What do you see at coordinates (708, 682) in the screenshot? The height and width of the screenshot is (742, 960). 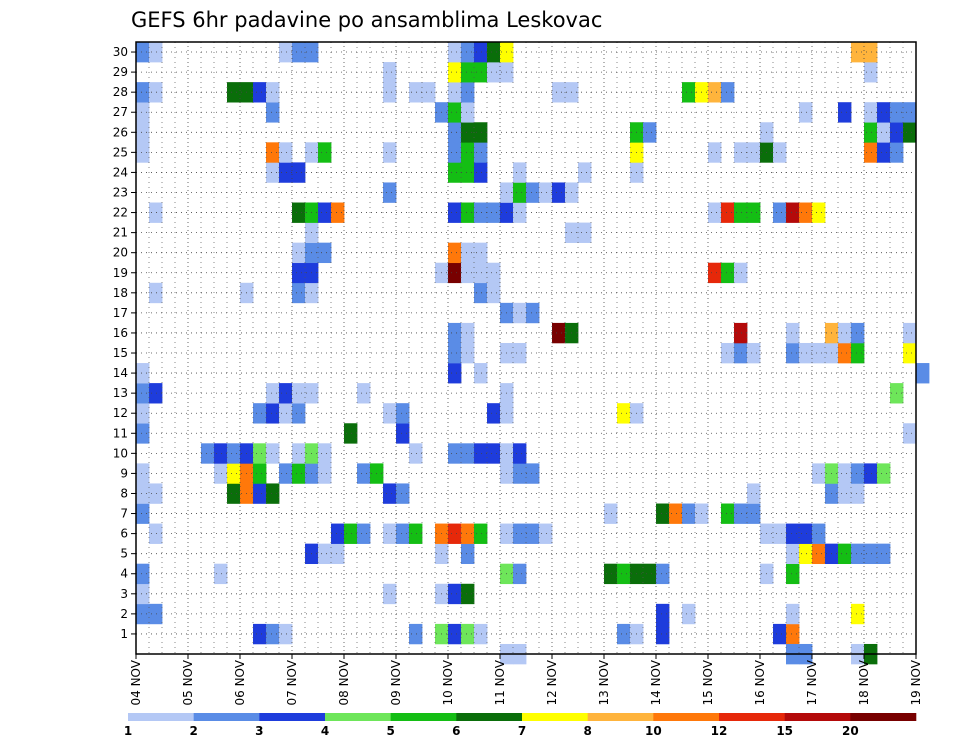 I see `x-tick-label: 15 NOV` at bounding box center [708, 682].